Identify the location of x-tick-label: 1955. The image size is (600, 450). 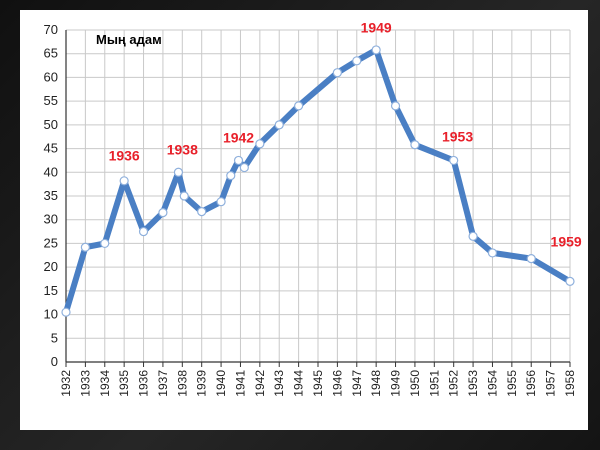
(512, 383).